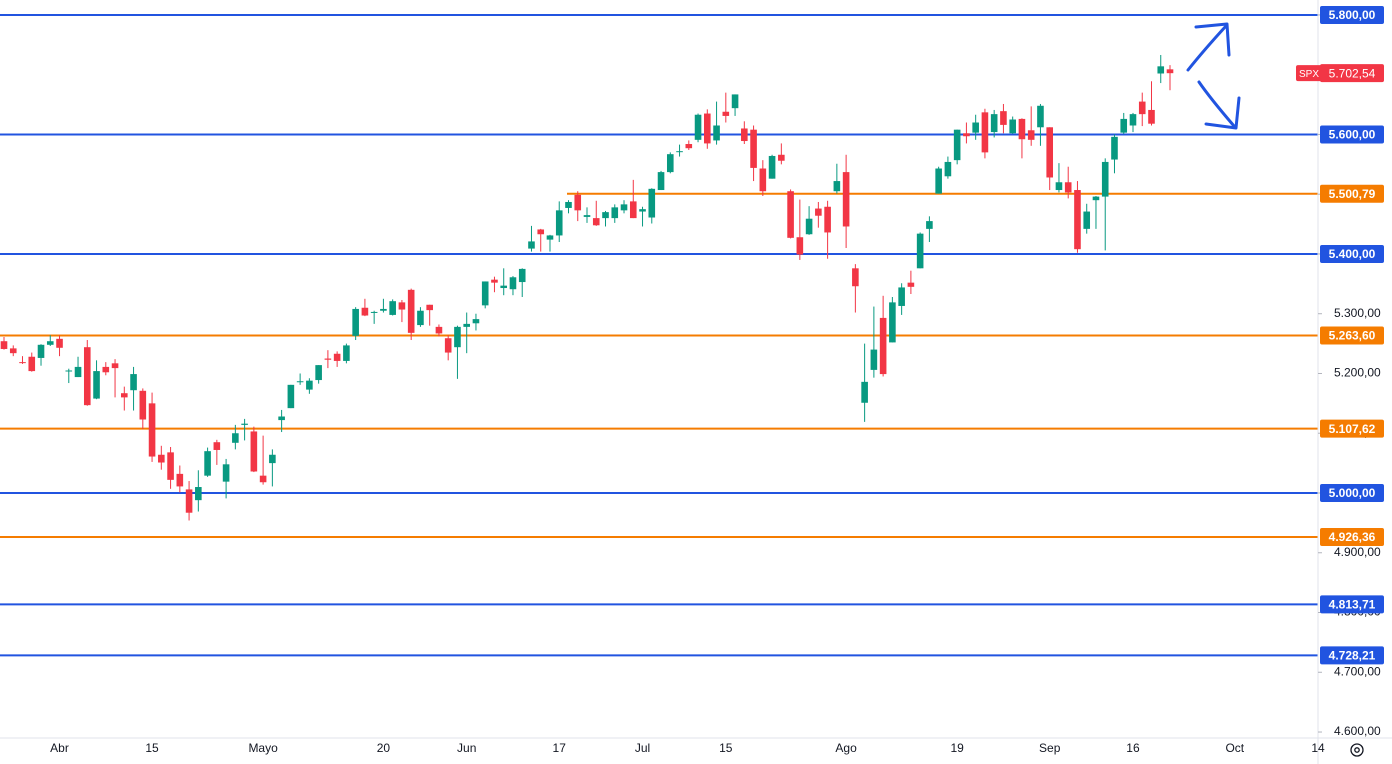 The image size is (1392, 764). Describe the element at coordinates (1309, 74) in the screenshot. I see `price-name: SPX` at that location.